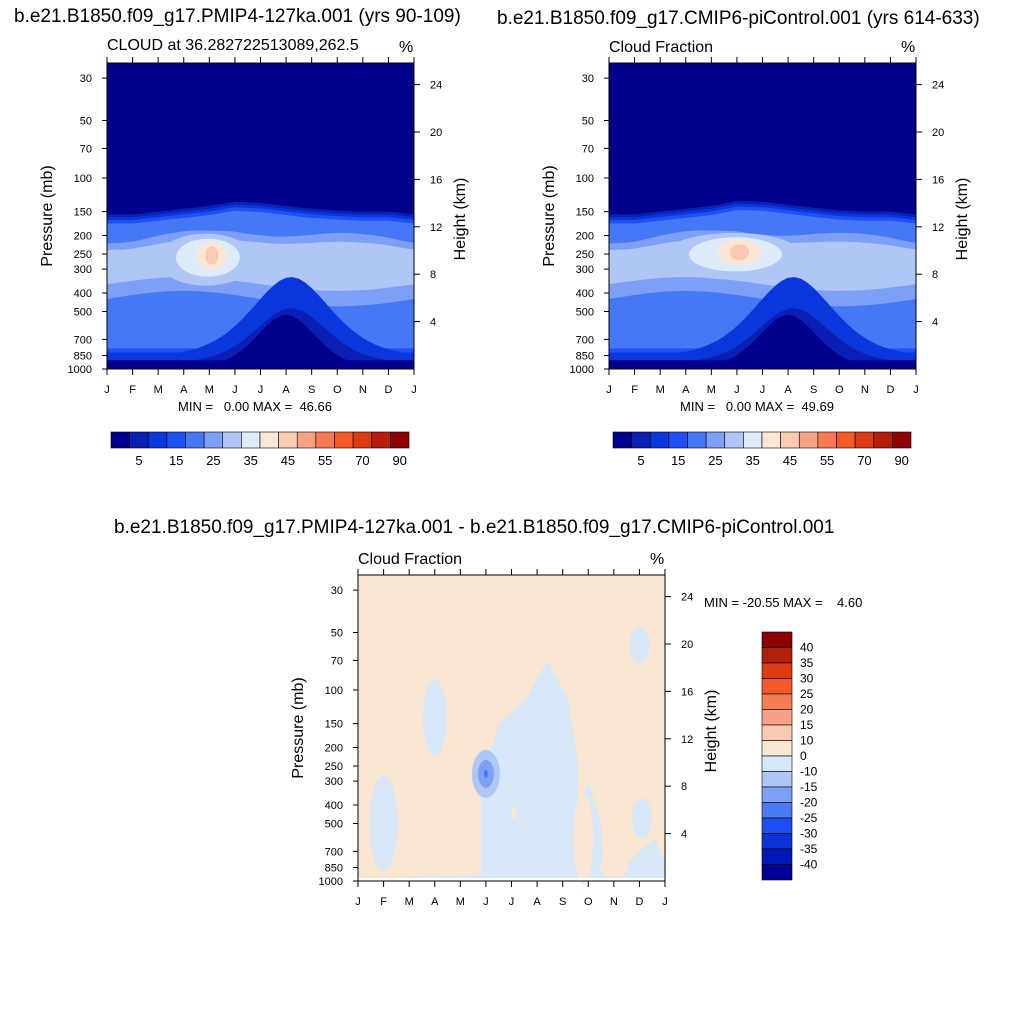 This screenshot has height=1024, width=1024. Describe the element at coordinates (774, 406) in the screenshot. I see `max-label: MAX =` at that location.